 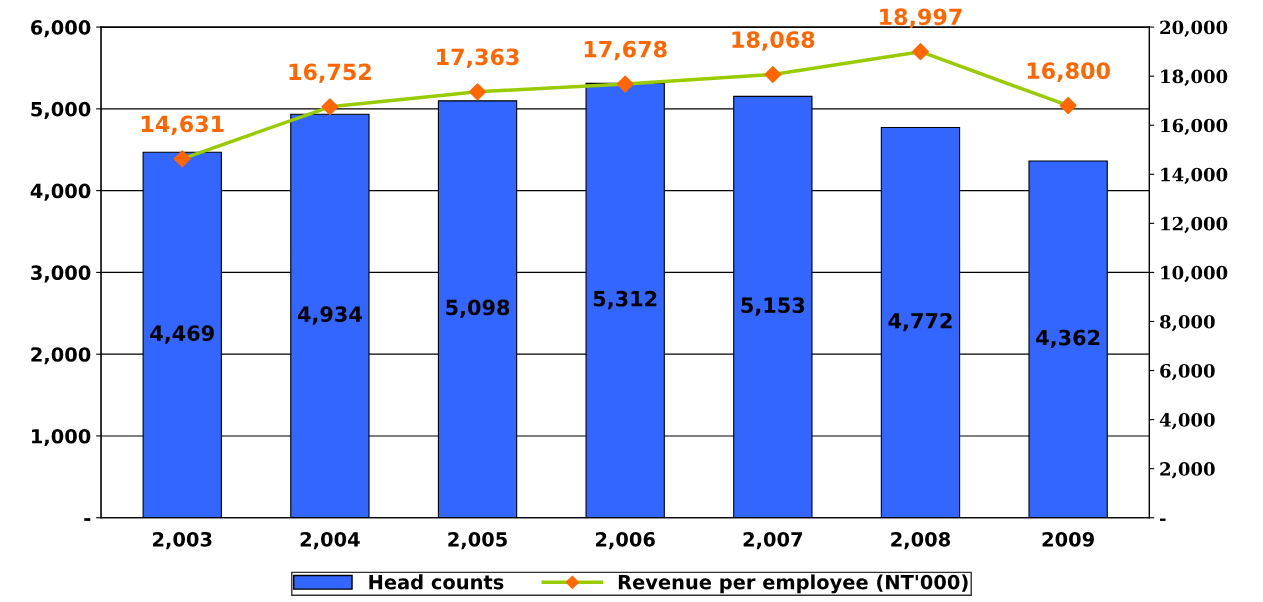 I want to click on y2-tick-label: 6,000, so click(x=1187, y=372).